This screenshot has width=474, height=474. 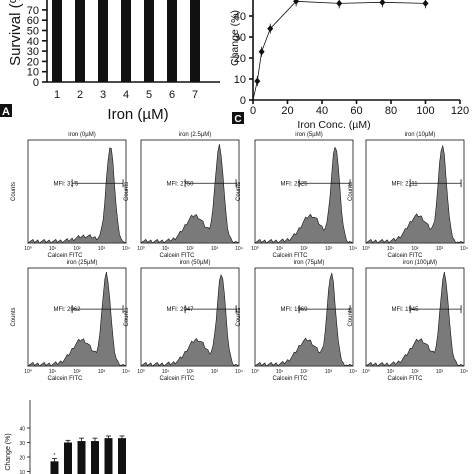 I want to click on panel-a-ytick-label: 70, so click(x=33, y=11).